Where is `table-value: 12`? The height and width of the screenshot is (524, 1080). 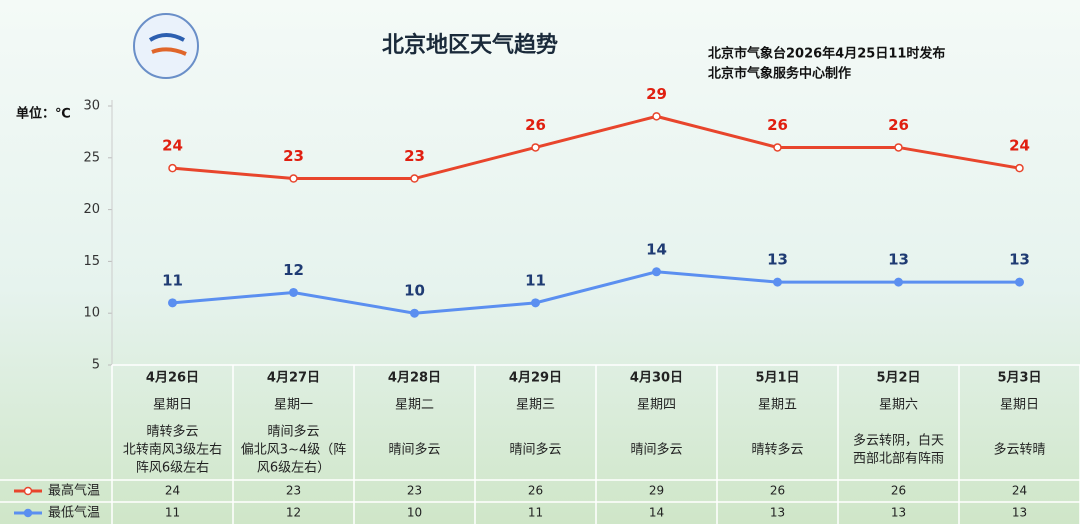
table-value: 12 is located at coordinates (293, 513).